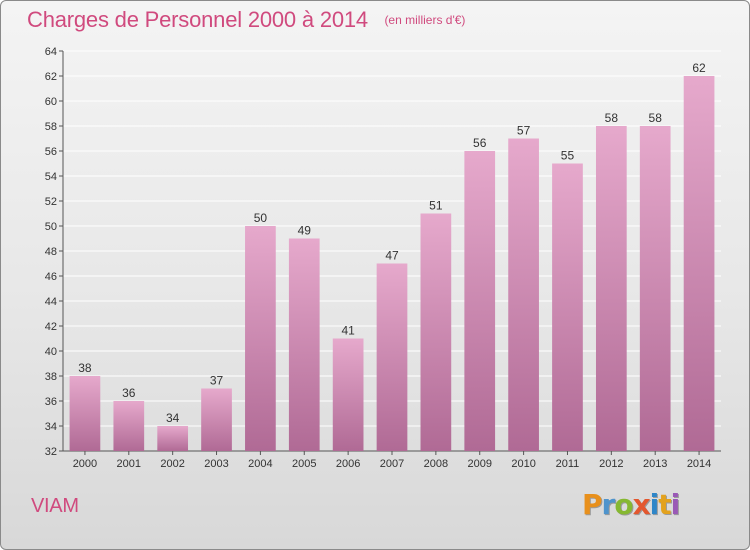 This screenshot has width=750, height=550. What do you see at coordinates (51, 402) in the screenshot?
I see `y-tick-label: 36` at bounding box center [51, 402].